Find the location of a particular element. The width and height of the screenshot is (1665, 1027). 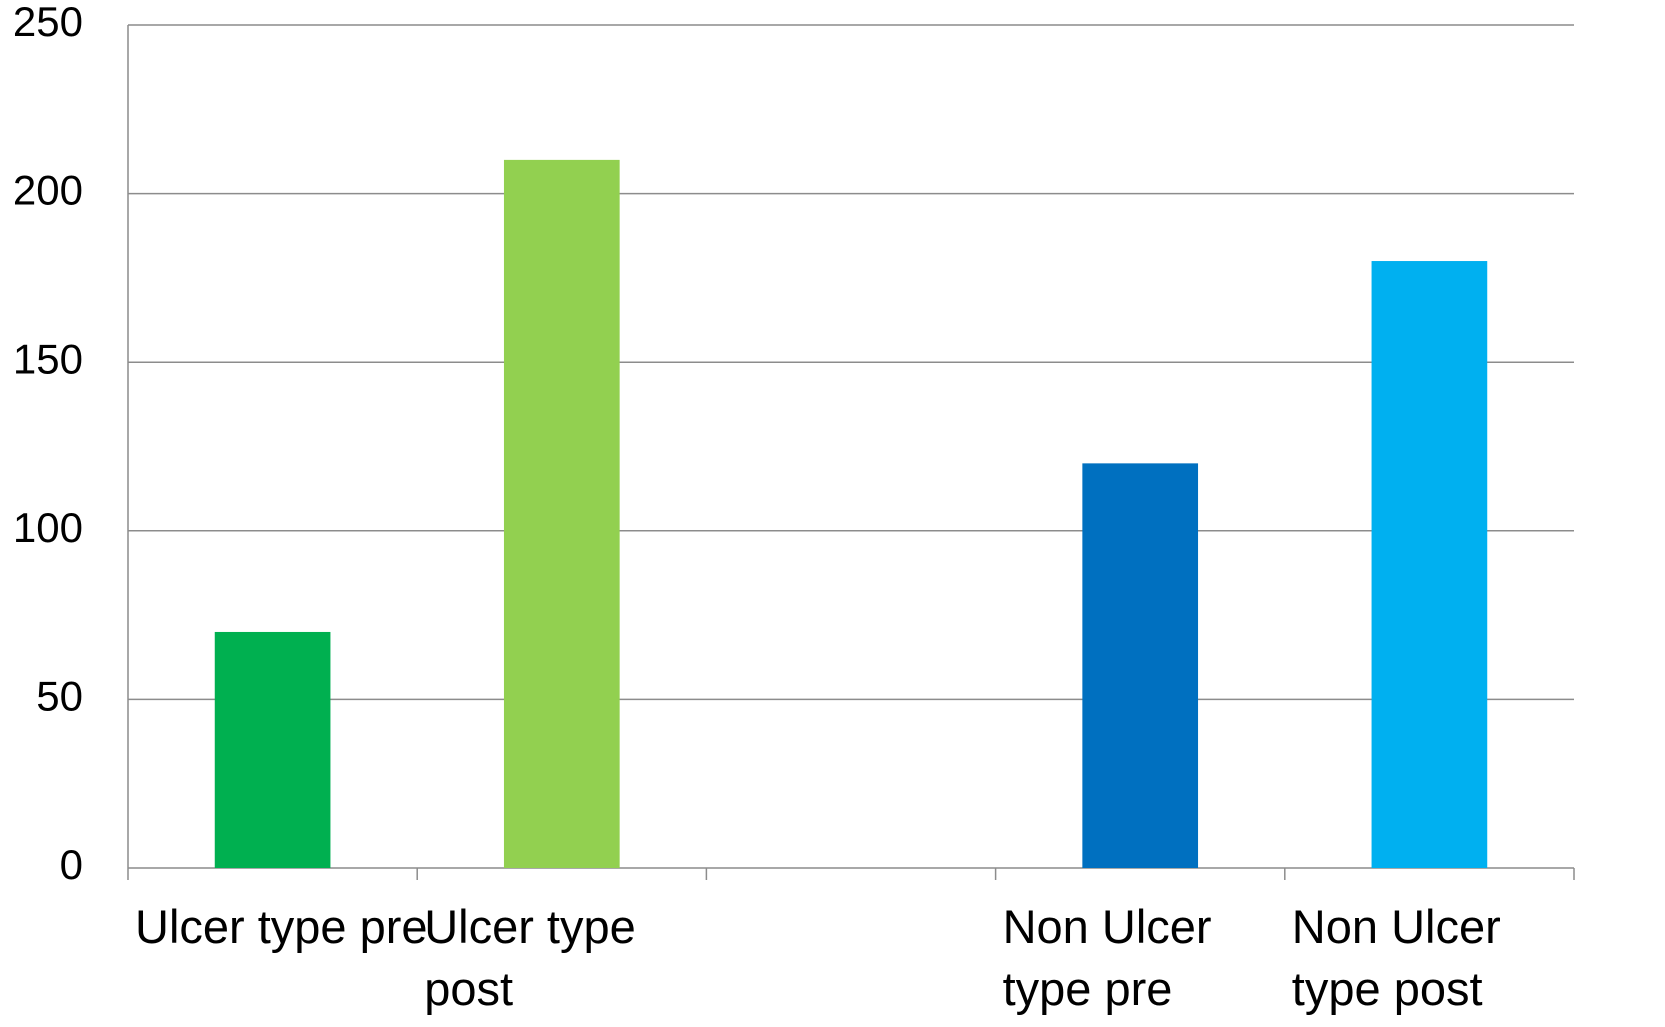

y-tick-label: 0 is located at coordinates (71, 864).